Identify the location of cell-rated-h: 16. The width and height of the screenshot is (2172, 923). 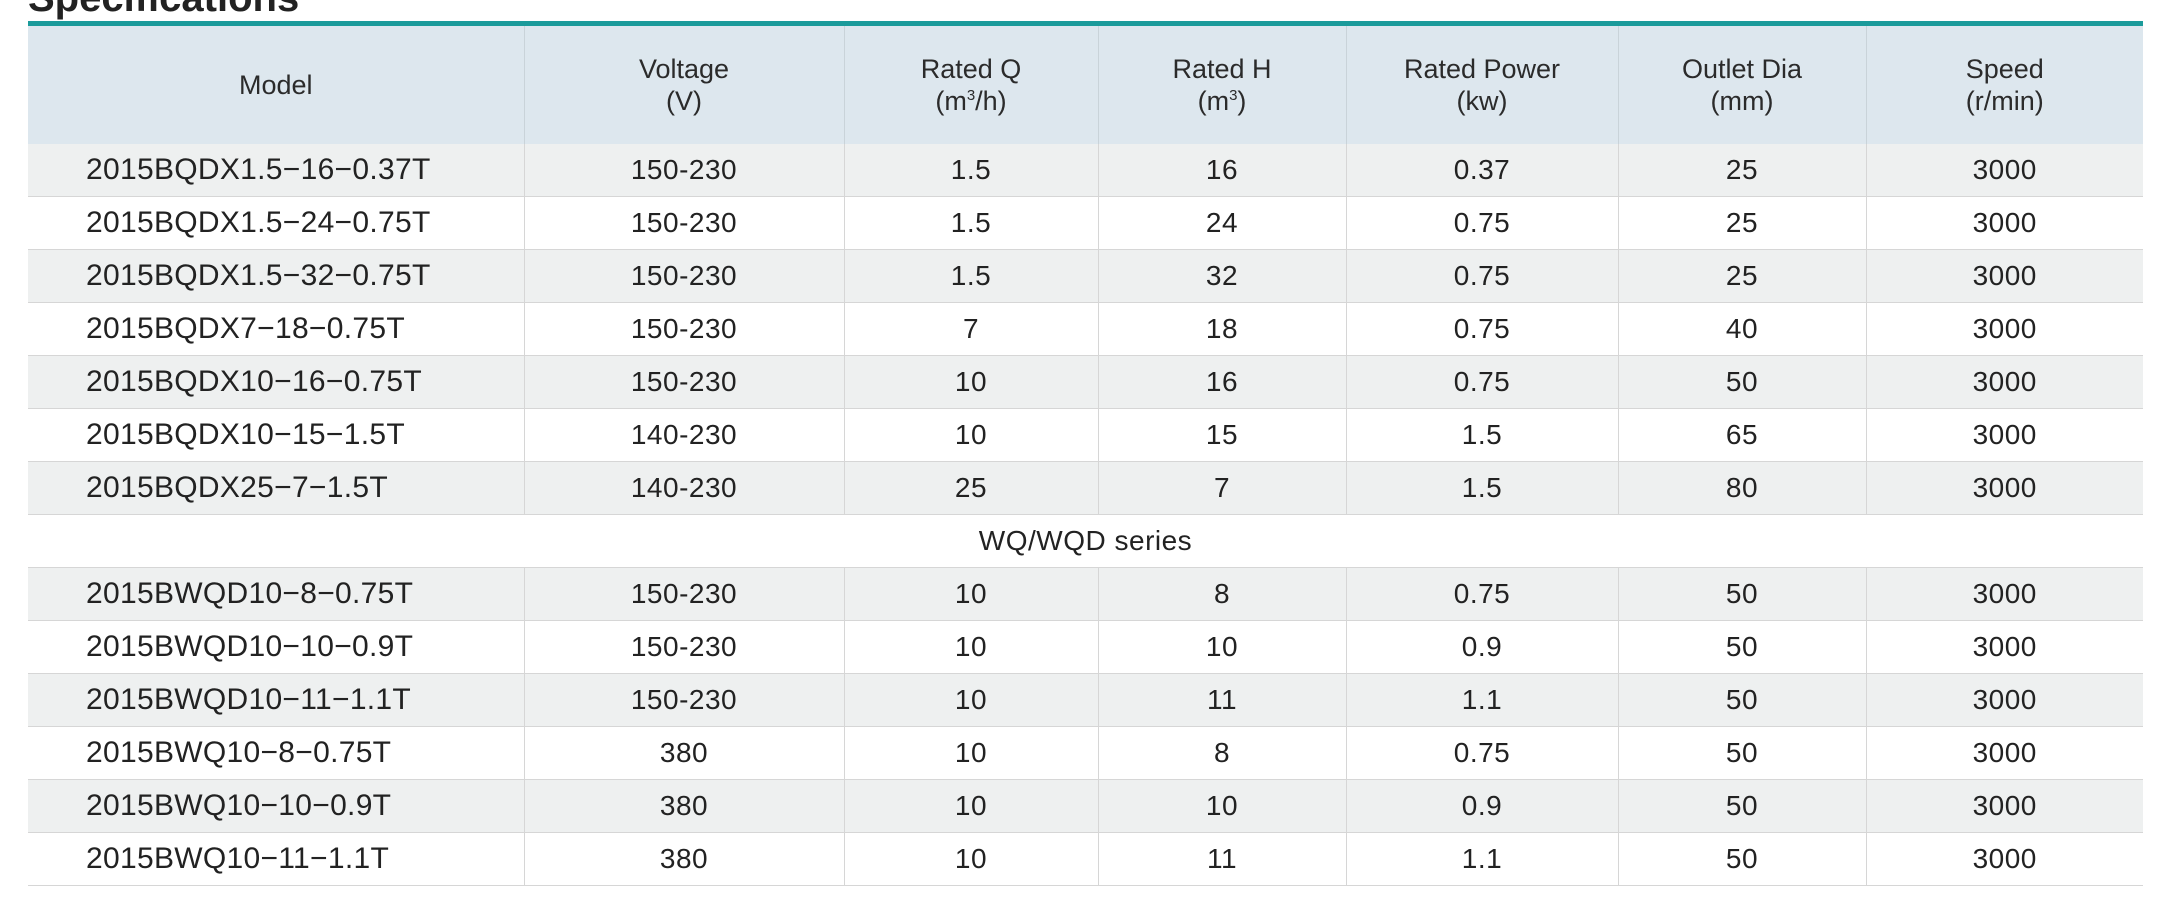
(1221, 170).